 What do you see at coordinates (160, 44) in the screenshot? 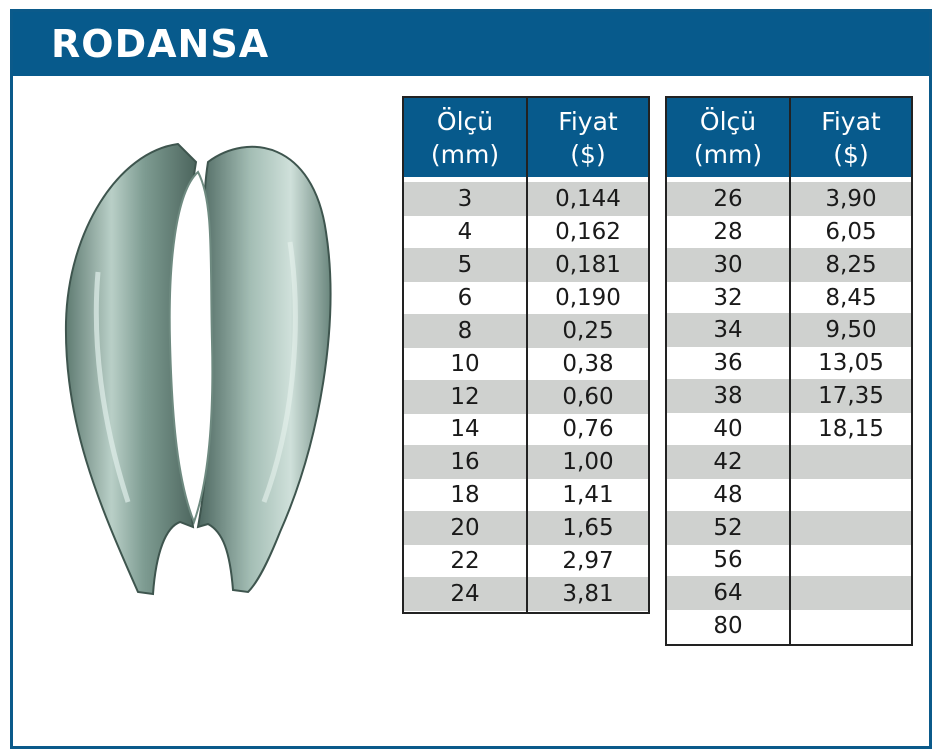
I see `page-title: RODANSA` at bounding box center [160, 44].